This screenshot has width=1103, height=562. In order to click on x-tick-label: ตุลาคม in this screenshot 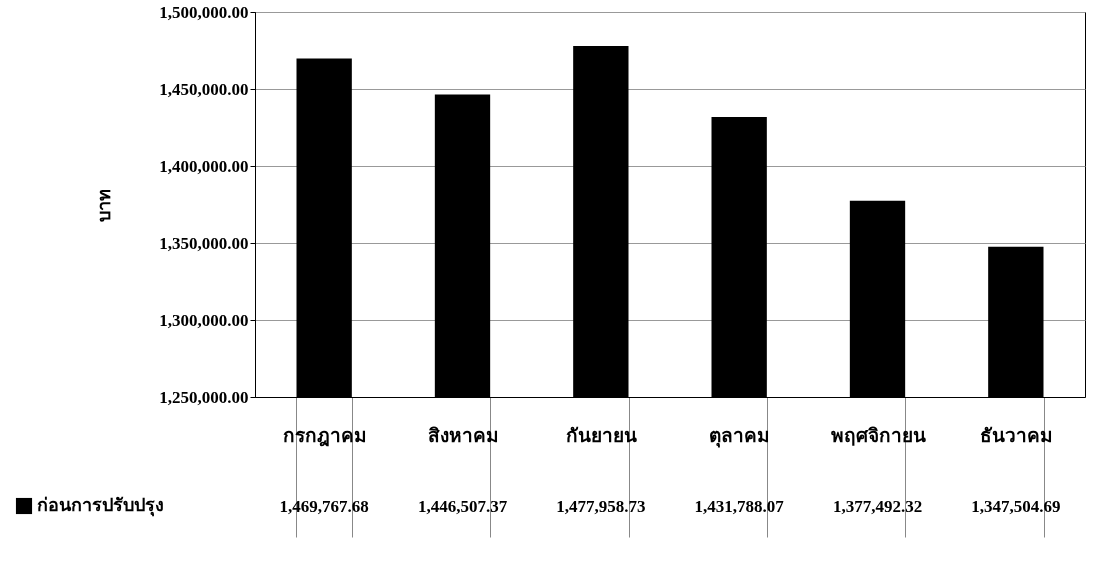, I will do `click(740, 436)`.